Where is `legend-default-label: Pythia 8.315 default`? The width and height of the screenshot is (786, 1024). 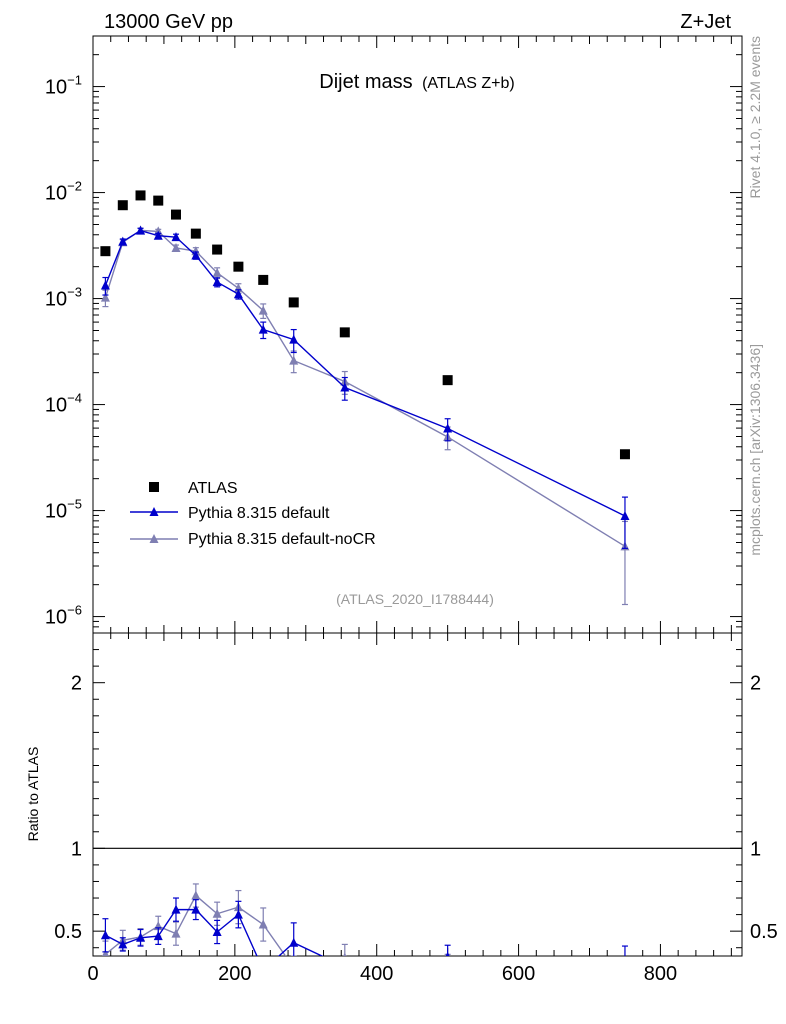
legend-default-label: Pythia 8.315 default is located at coordinates (259, 513).